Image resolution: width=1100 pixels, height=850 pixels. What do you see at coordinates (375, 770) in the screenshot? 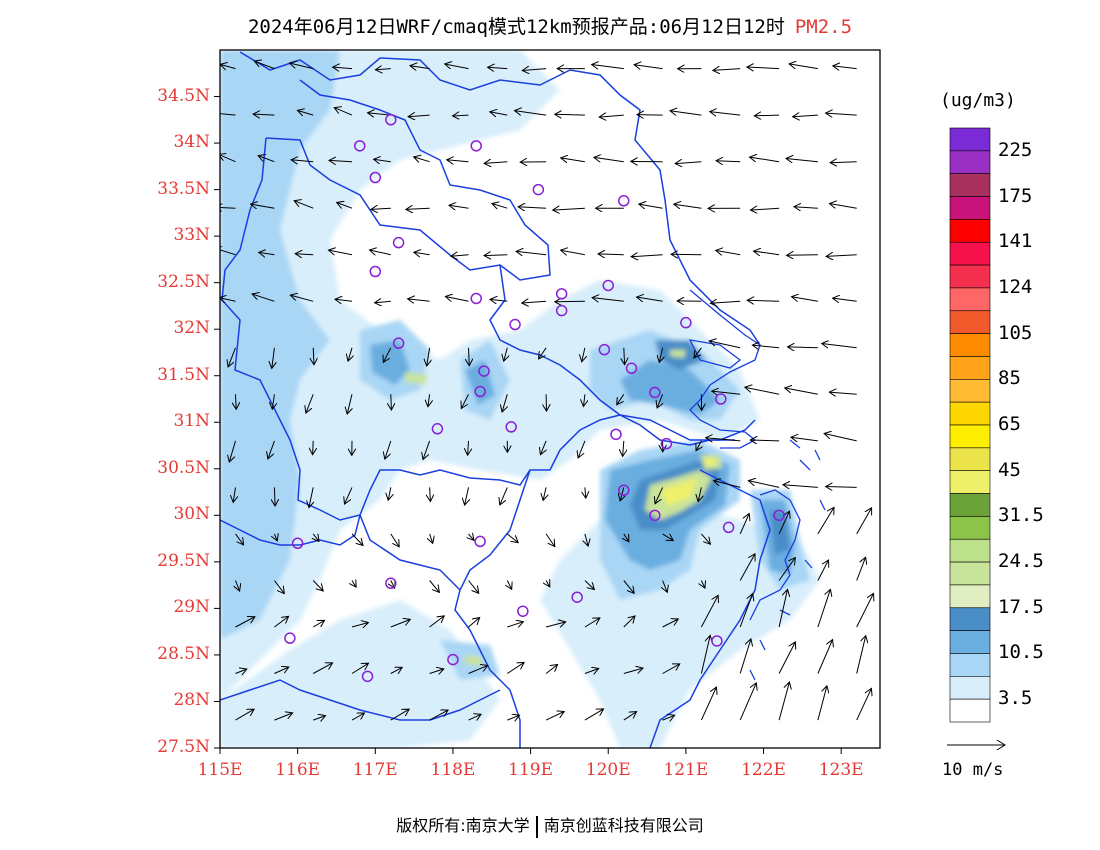
I see `lon-label: 117E` at bounding box center [375, 770].